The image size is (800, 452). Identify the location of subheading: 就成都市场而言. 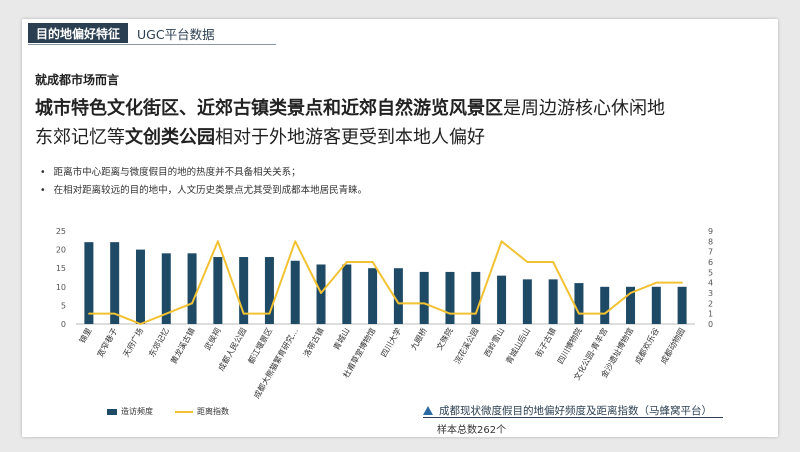
(77, 80).